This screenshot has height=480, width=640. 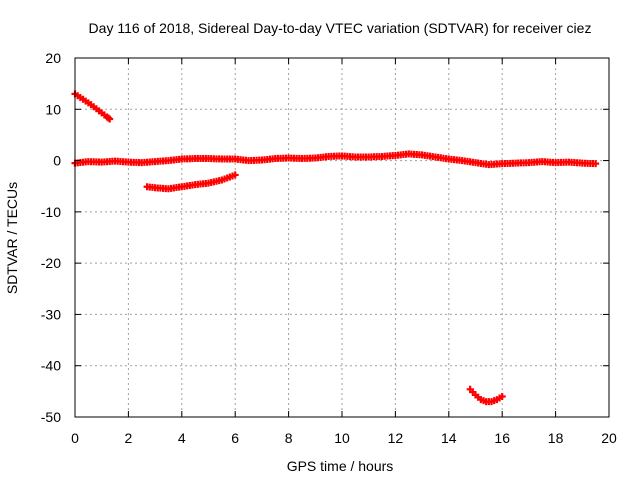 I want to click on x-tick-label: 0, so click(x=75, y=438).